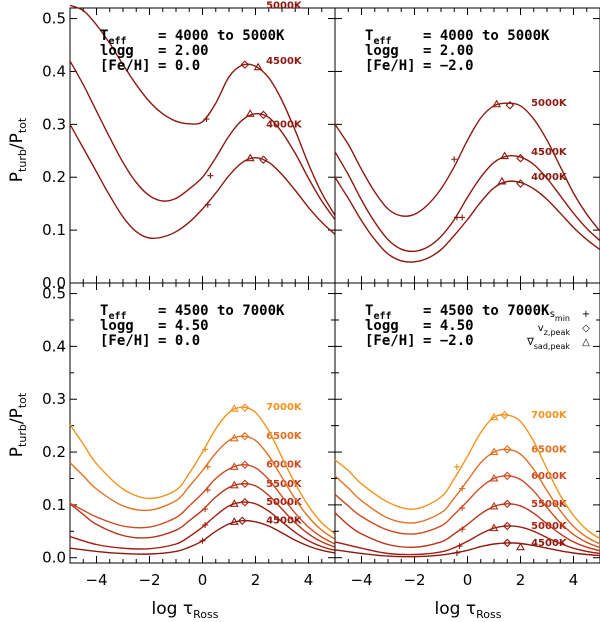 This screenshot has height=622, width=600. I want to click on marker-nabla-5500K, so click(494, 505).